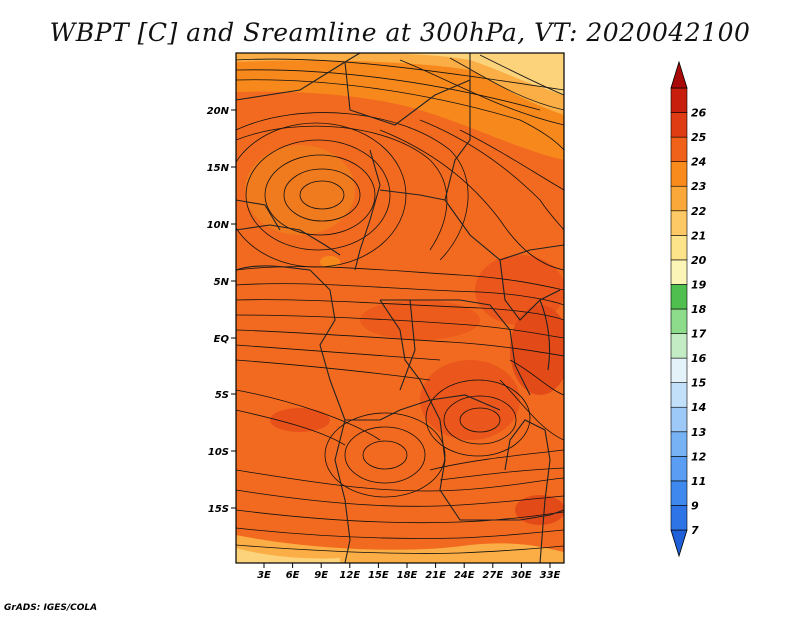 The height and width of the screenshot is (618, 800). Describe the element at coordinates (699, 358) in the screenshot. I see `colorbar-label: 16` at that location.